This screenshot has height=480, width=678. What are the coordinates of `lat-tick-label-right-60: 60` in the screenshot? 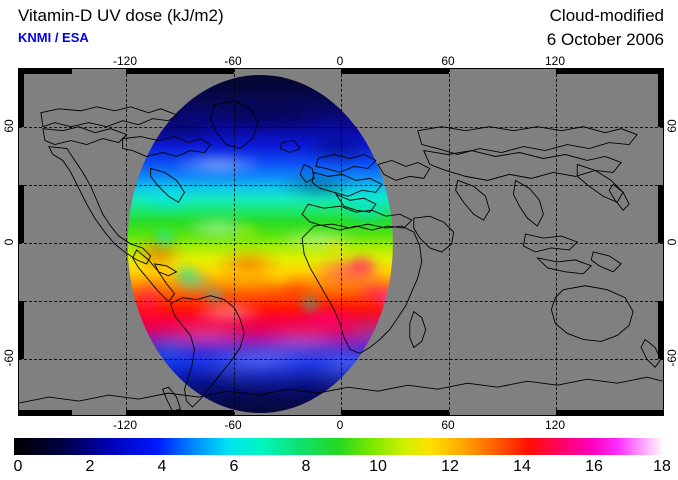 It's located at (671, 126).